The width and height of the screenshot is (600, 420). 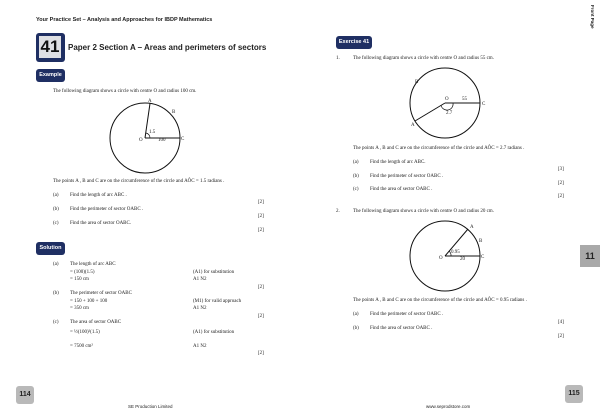 What do you see at coordinates (561, 322) in the screenshot?
I see `part-marks: [4]` at bounding box center [561, 322].